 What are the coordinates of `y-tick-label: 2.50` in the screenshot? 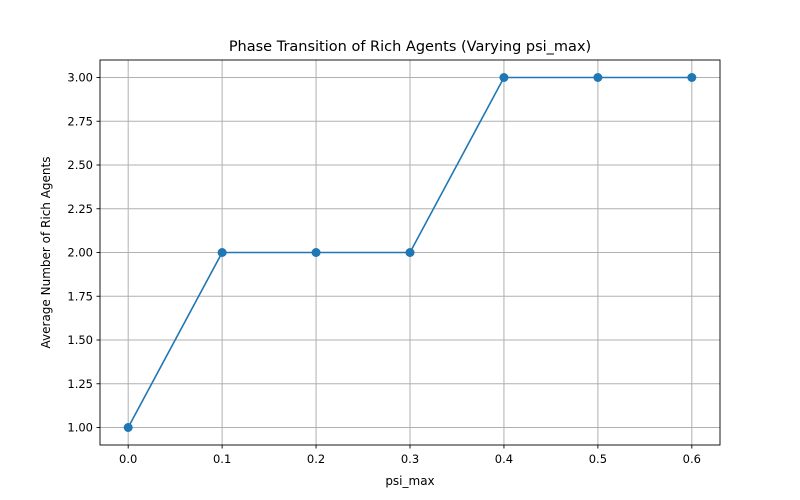 It's located at (80, 165).